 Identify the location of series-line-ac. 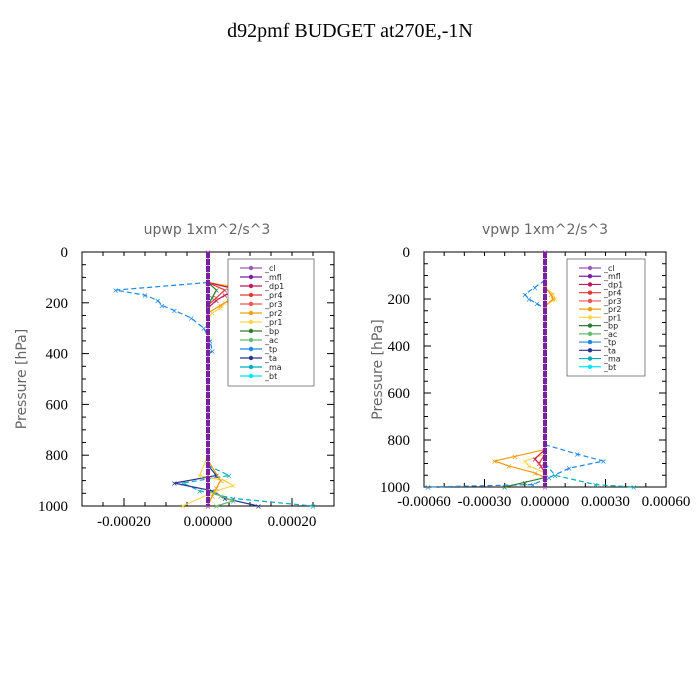
(221, 498).